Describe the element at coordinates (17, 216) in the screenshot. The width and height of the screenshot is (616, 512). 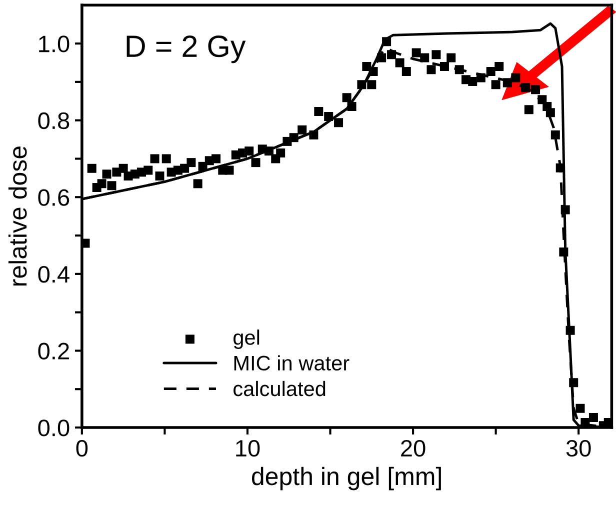
I see `y-axis-title: relative dose` at that location.